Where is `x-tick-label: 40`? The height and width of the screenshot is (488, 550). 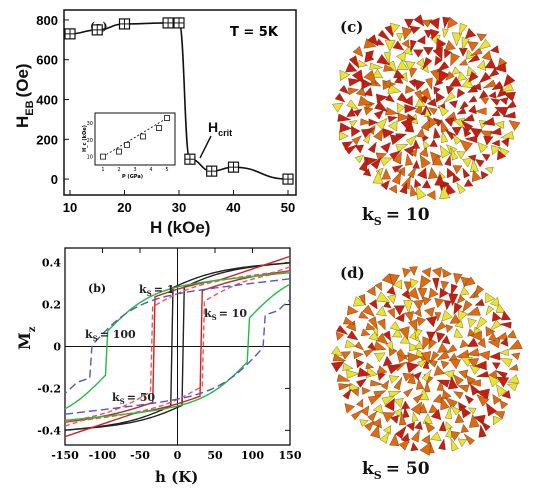 x-tick-label: 40 is located at coordinates (233, 207).